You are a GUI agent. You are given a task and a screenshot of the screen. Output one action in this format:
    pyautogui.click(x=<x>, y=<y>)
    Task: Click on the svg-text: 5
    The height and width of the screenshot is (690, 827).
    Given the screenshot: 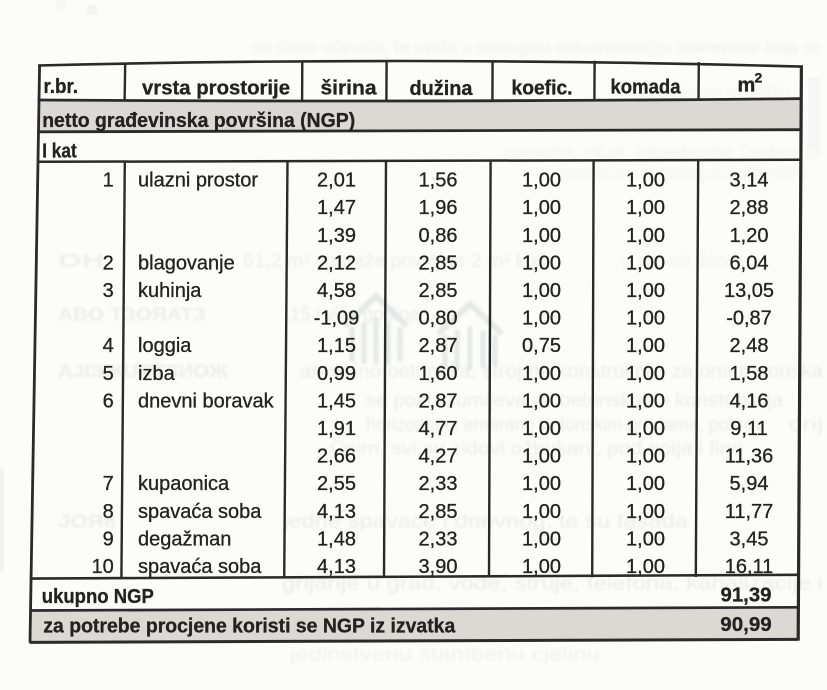 What is the action you would take?
    pyautogui.click(x=108, y=374)
    